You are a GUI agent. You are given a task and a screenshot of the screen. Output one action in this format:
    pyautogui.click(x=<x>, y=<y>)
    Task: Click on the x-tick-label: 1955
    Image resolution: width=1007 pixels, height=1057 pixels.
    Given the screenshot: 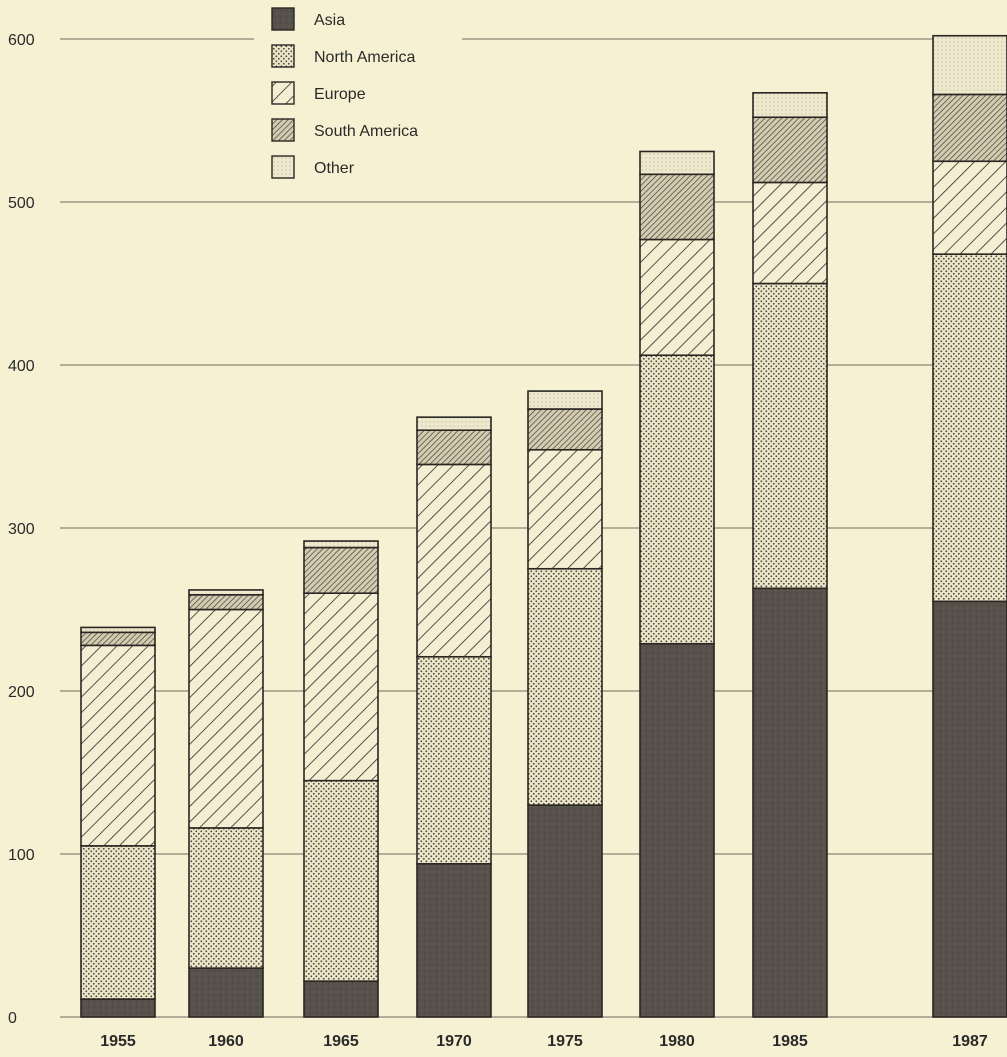 What is the action you would take?
    pyautogui.click(x=118, y=1041)
    